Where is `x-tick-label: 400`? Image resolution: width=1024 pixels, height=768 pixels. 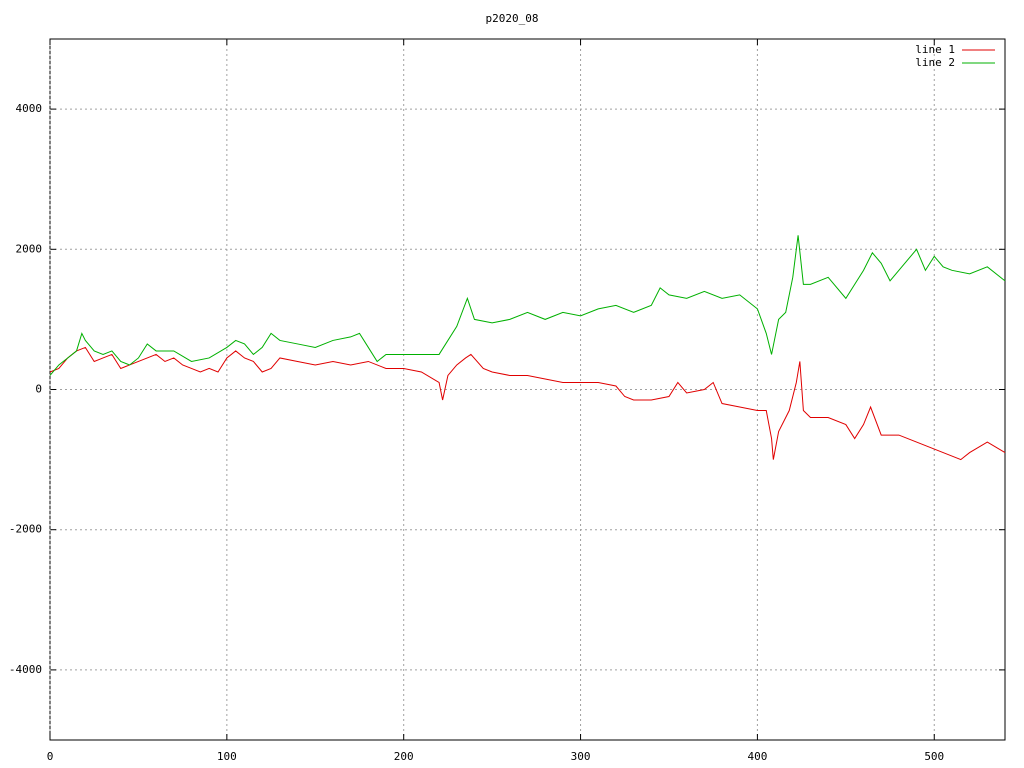
x-tick-label: 400 is located at coordinates (757, 756).